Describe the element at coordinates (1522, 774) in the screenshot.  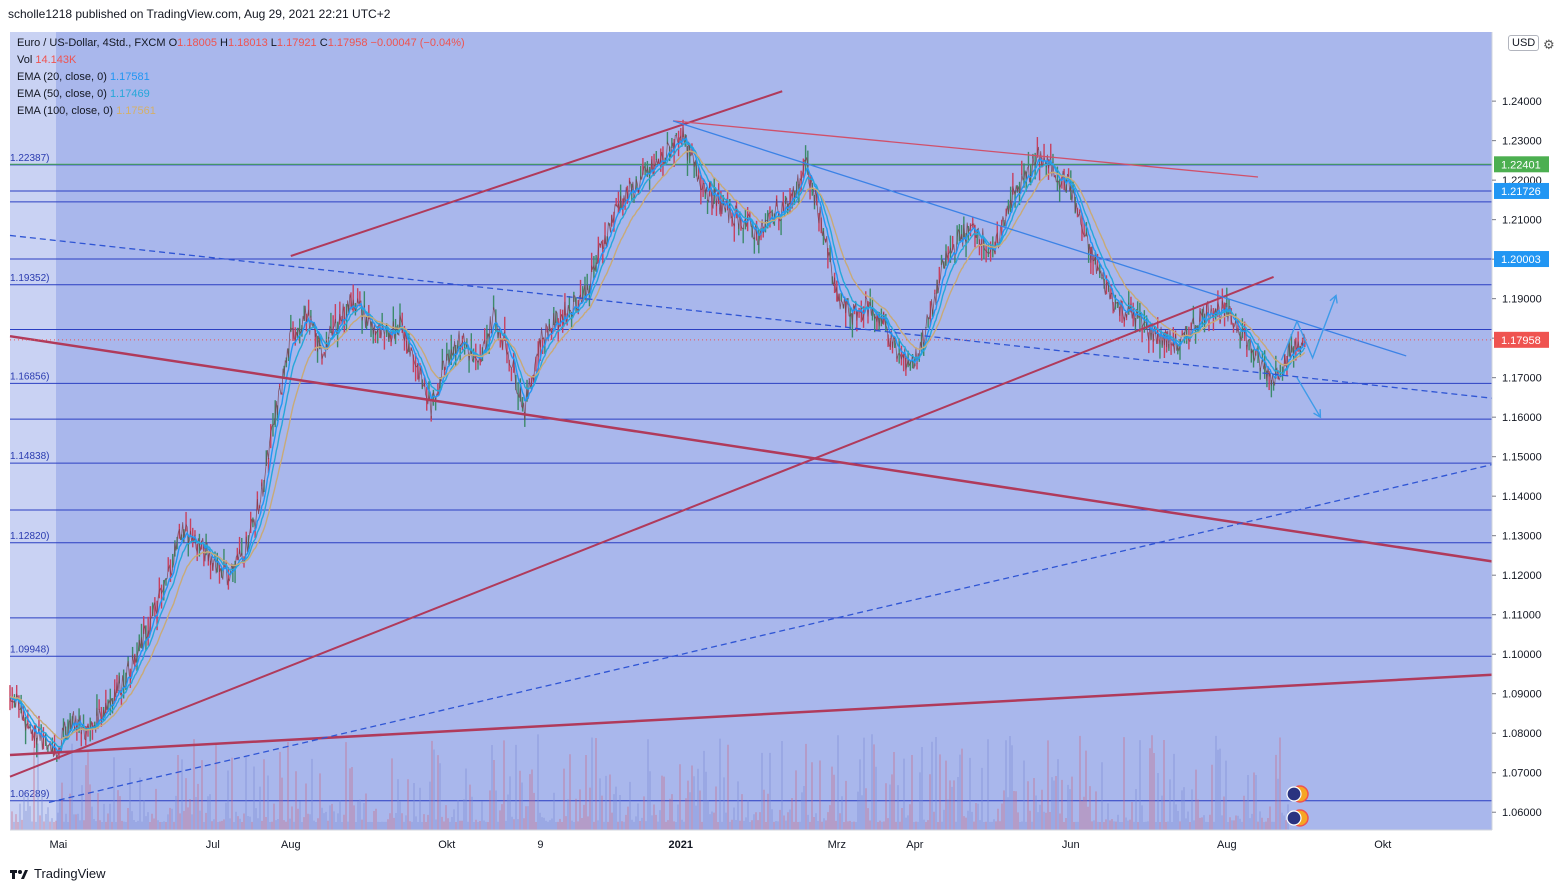
I see `price-axis-label: 1.07000` at that location.